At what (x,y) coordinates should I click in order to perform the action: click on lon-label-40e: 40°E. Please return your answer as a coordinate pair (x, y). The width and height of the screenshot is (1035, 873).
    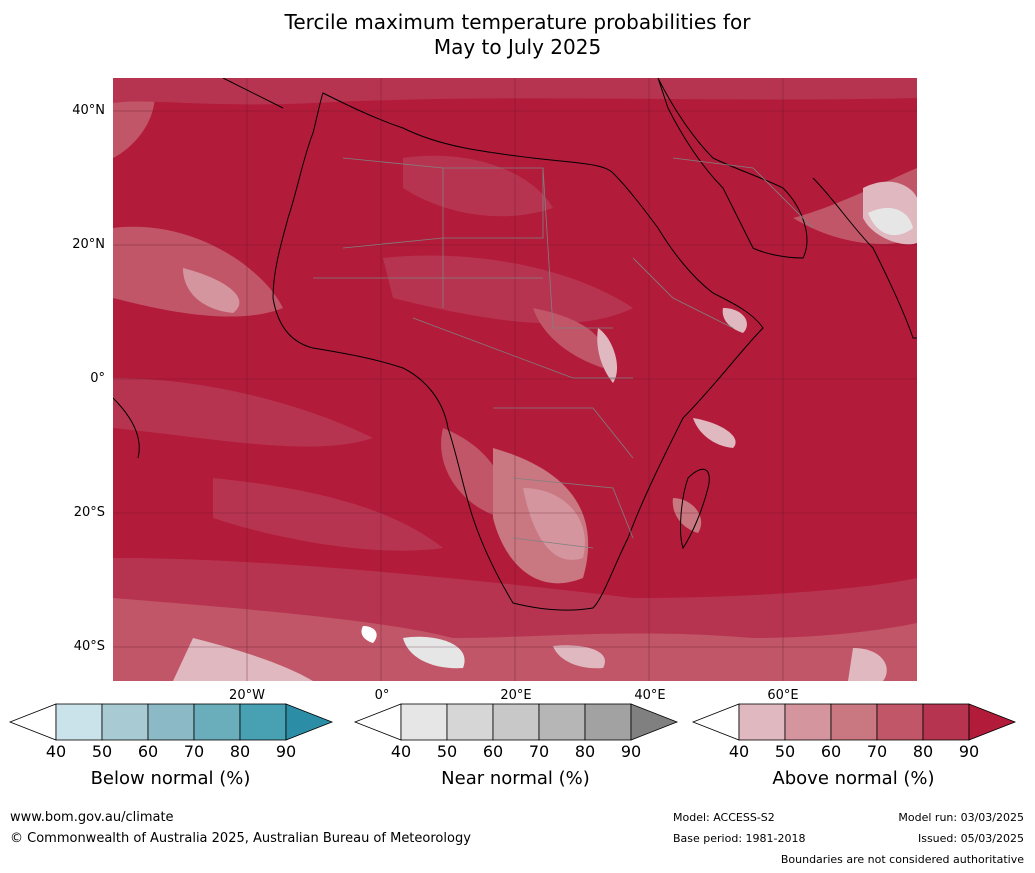
    Looking at the image, I should click on (650, 695).